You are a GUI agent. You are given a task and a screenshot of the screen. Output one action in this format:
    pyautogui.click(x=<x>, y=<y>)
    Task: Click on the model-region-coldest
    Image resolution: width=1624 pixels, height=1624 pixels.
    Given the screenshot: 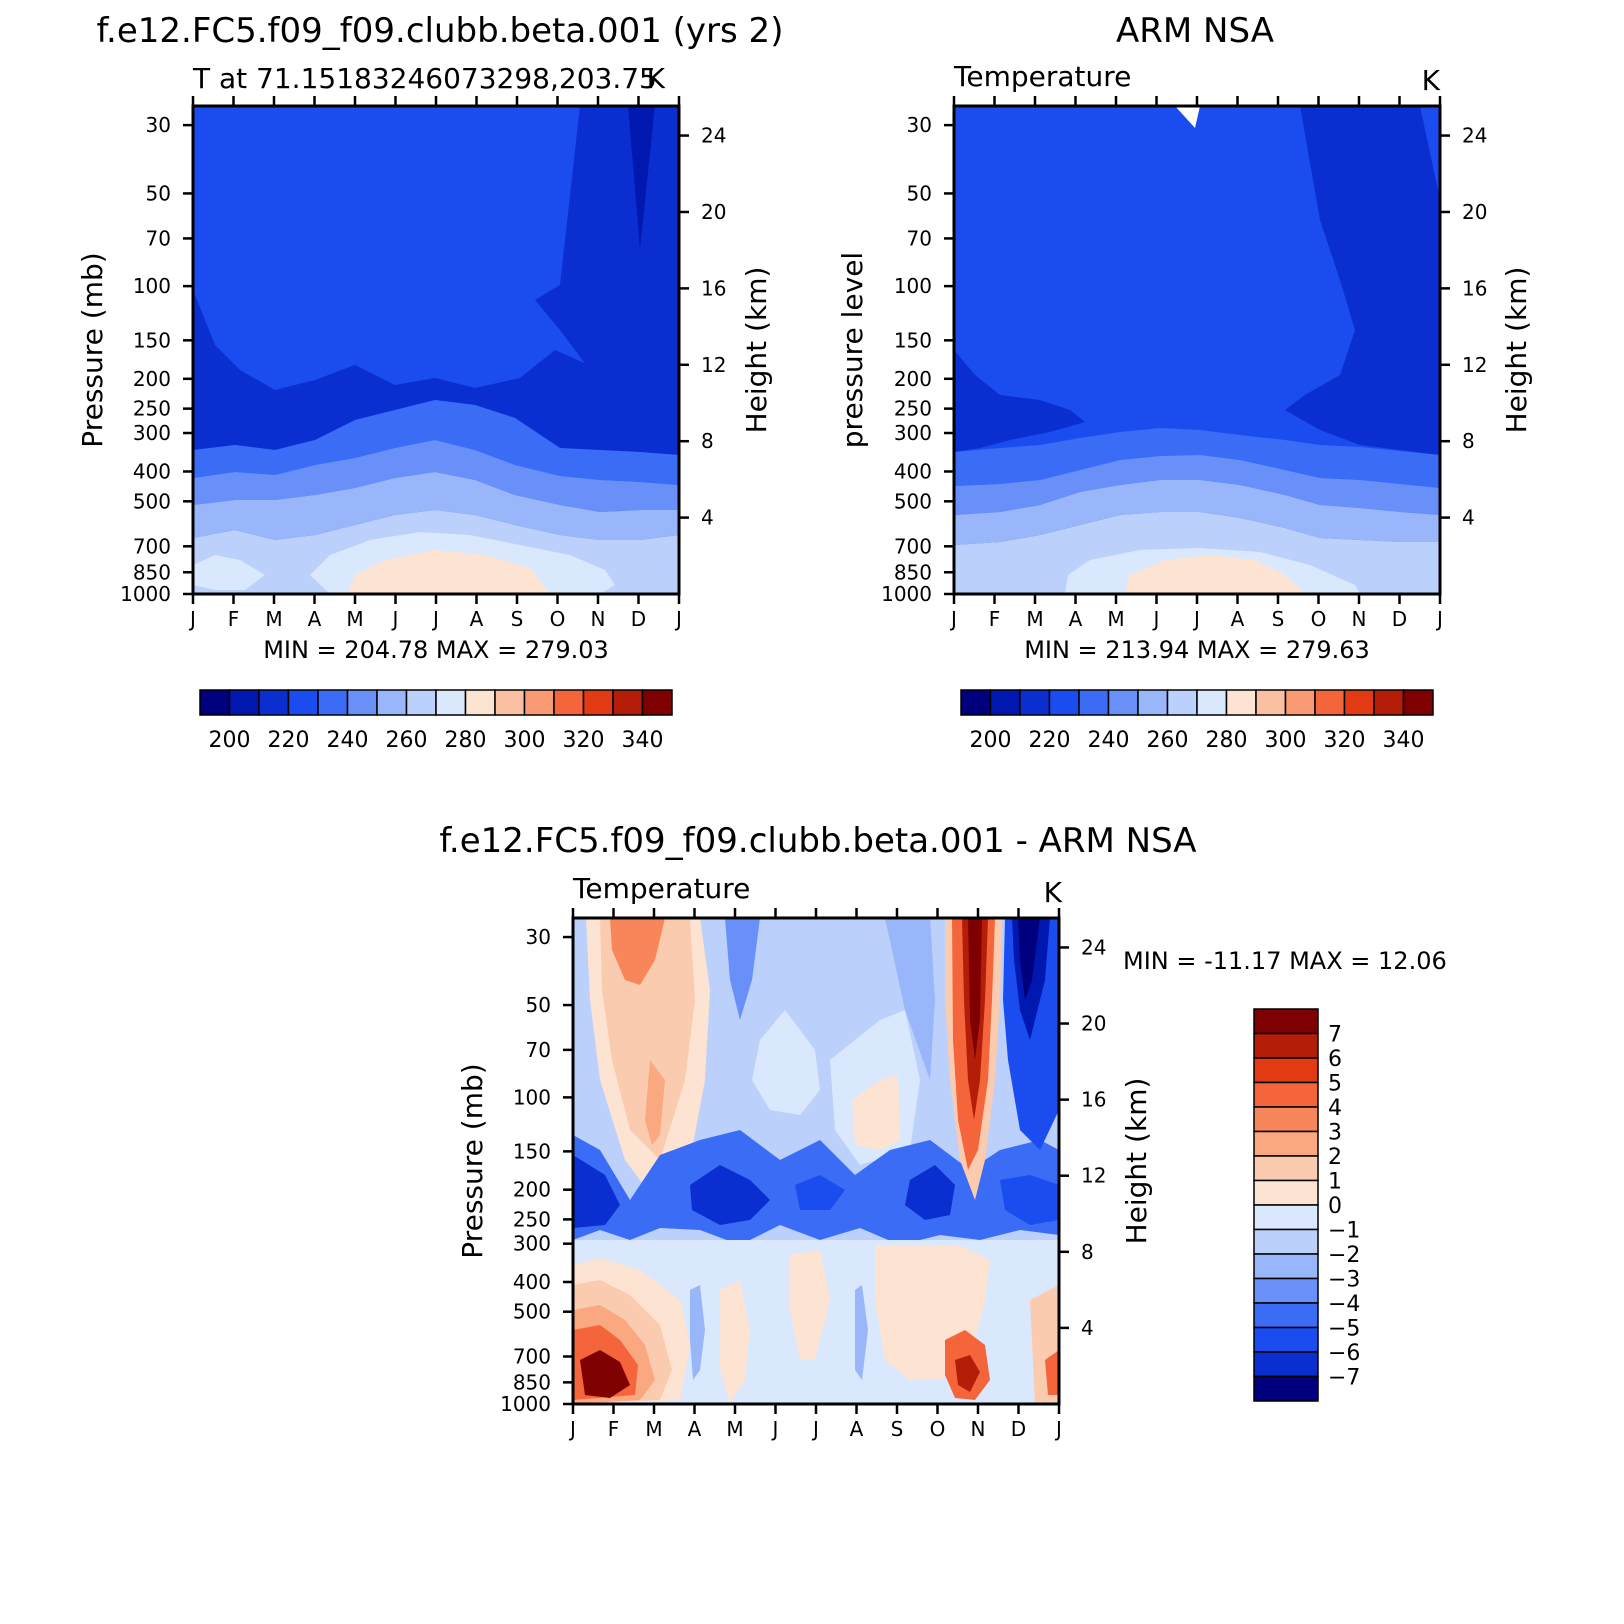 What is the action you would take?
    pyautogui.click(x=641, y=178)
    